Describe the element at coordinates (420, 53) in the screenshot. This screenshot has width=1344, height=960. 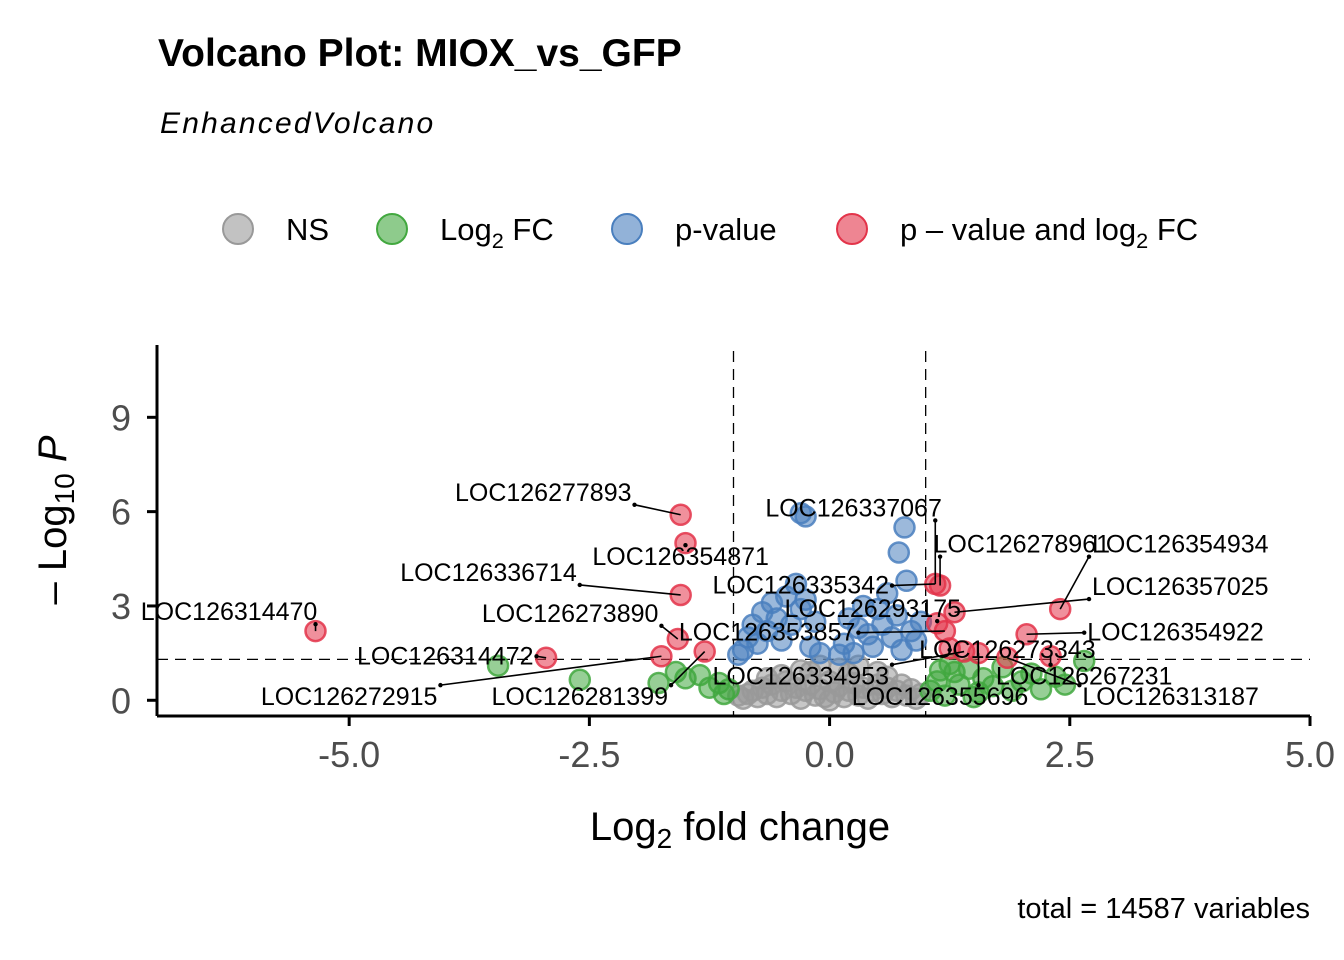
I see `chart-title: Volcano Plot: MIOX_vs_GFP` at that location.